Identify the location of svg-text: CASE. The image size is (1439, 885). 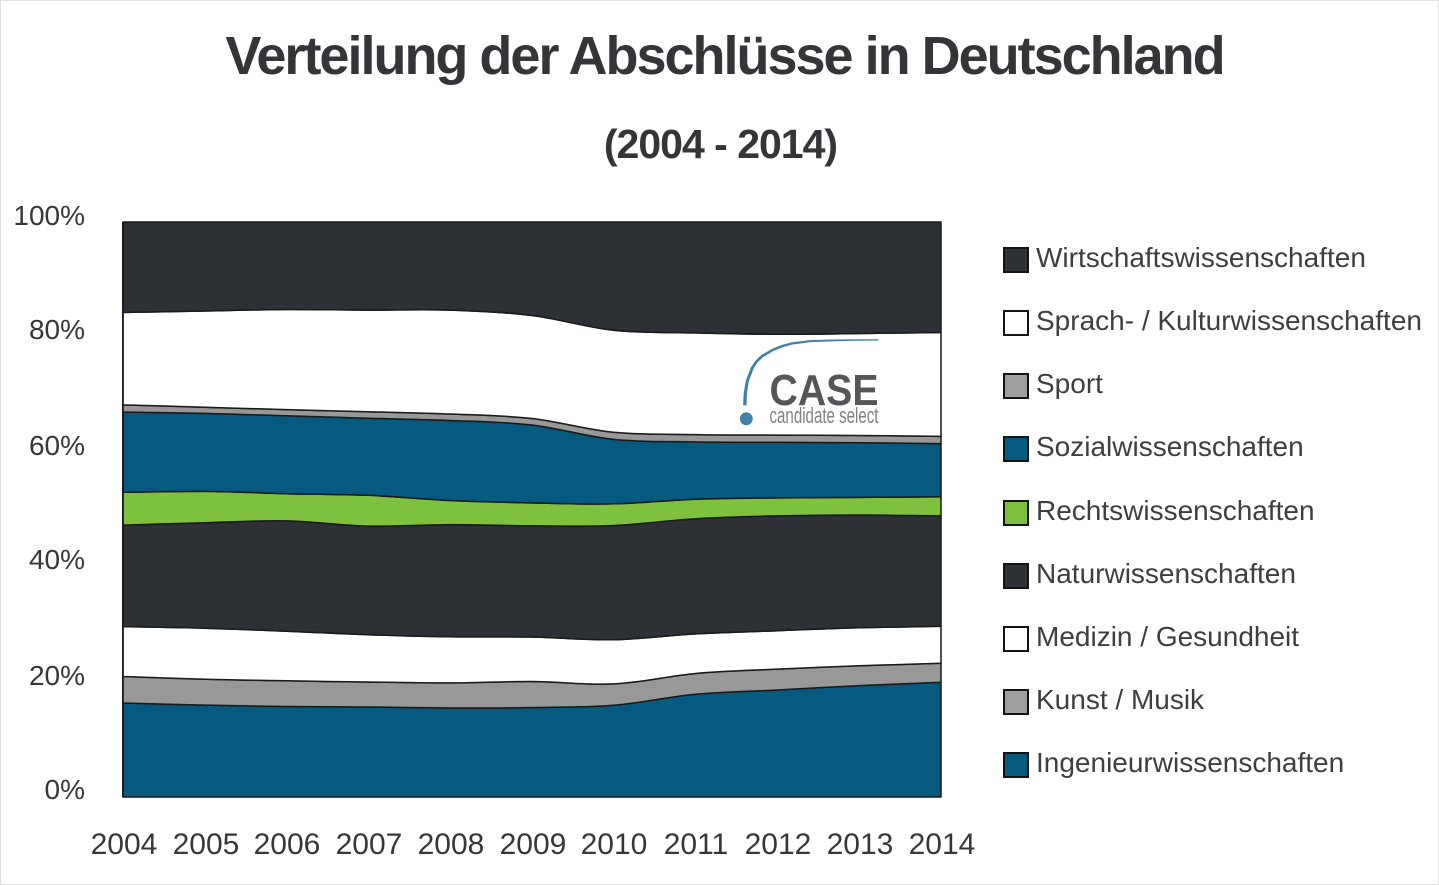
(824, 390).